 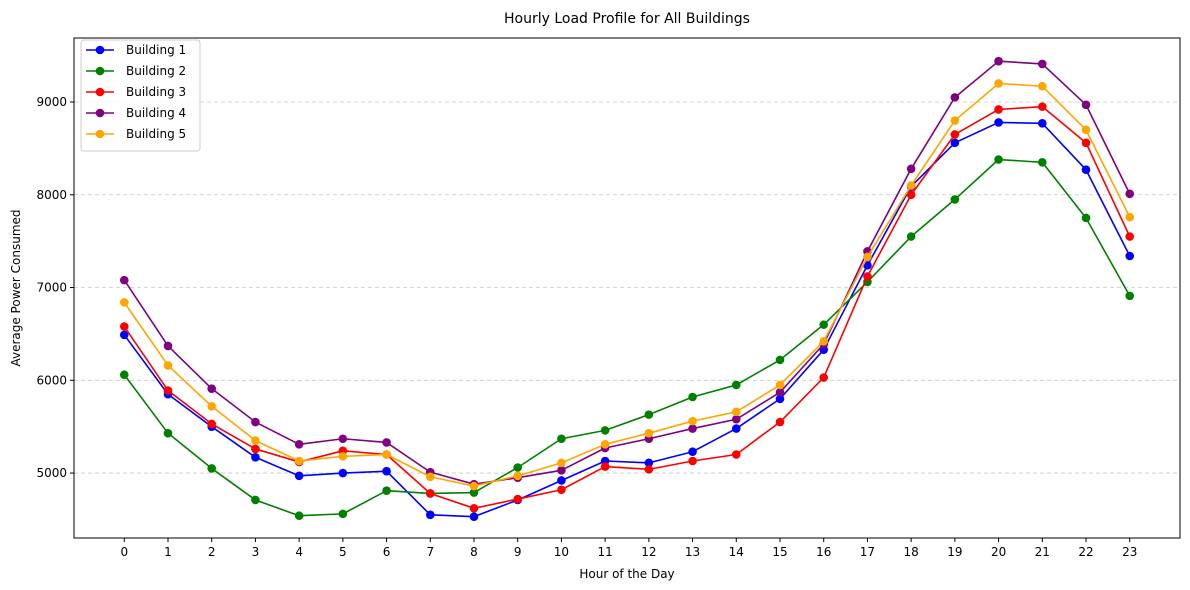 I want to click on x-tick-label: 15, so click(x=779, y=552).